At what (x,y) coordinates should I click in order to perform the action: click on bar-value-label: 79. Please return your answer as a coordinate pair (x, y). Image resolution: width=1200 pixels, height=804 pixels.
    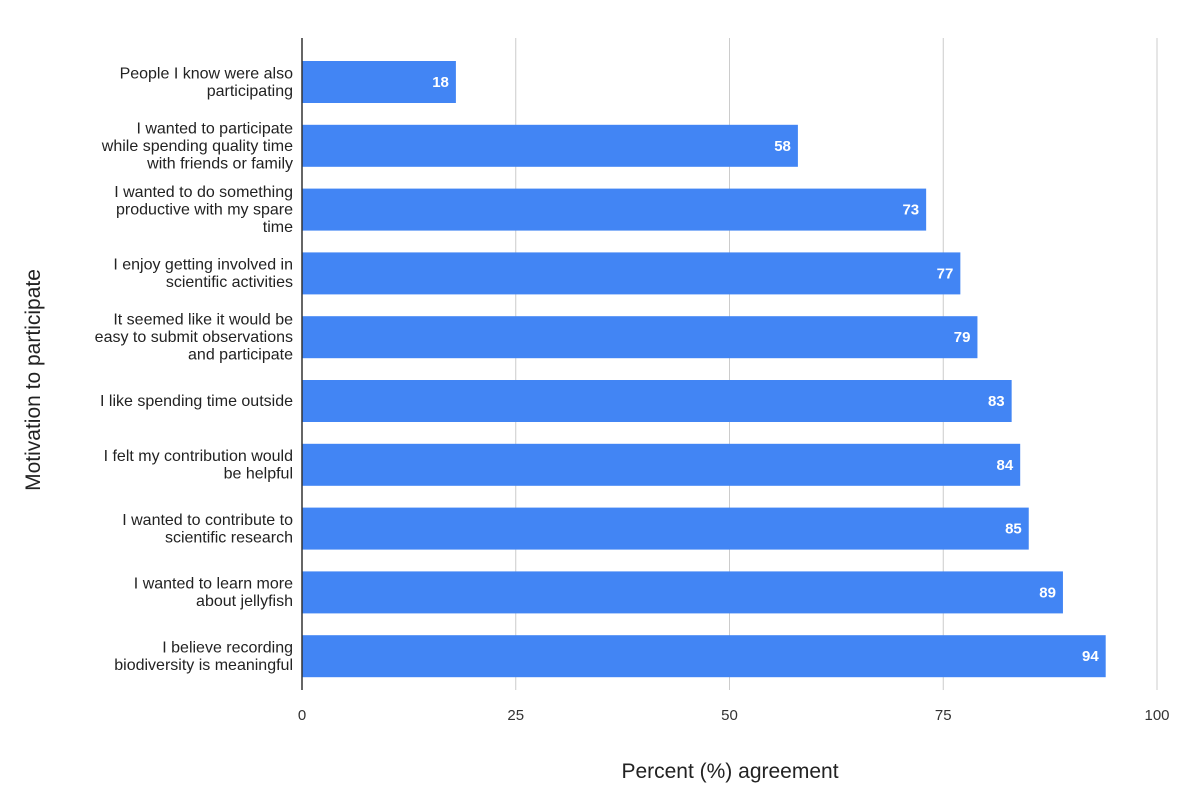
    Looking at the image, I should click on (962, 337).